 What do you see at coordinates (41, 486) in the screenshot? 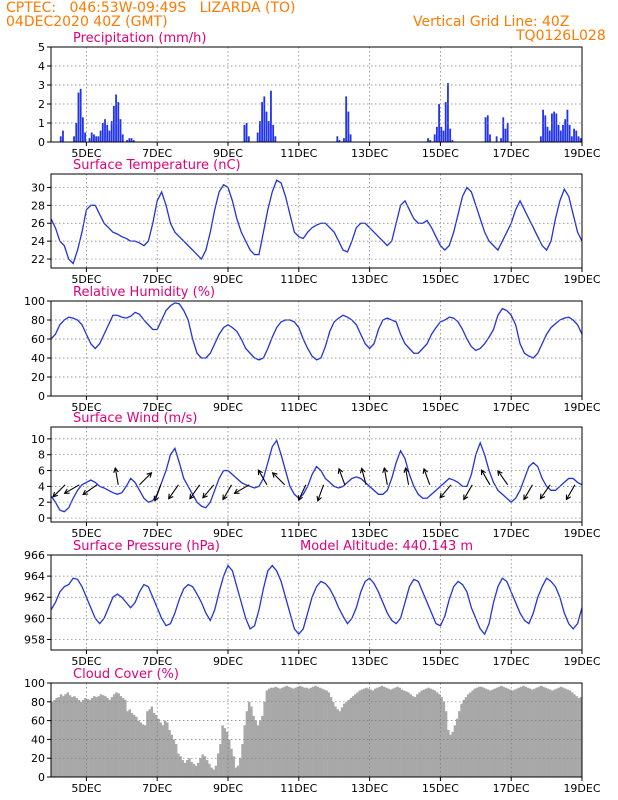
I see `y-tick-label: 4` at bounding box center [41, 486].